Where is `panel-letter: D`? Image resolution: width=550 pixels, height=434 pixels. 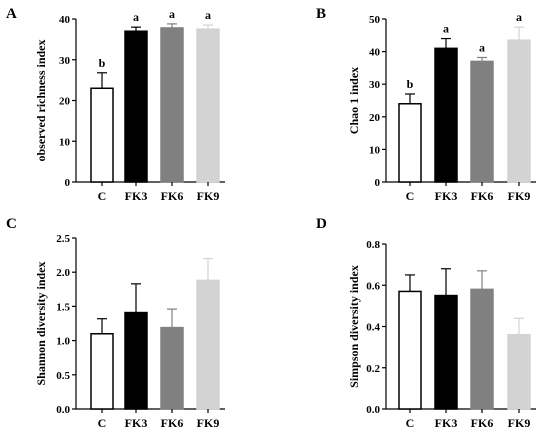
panel-letter: D is located at coordinates (321, 224).